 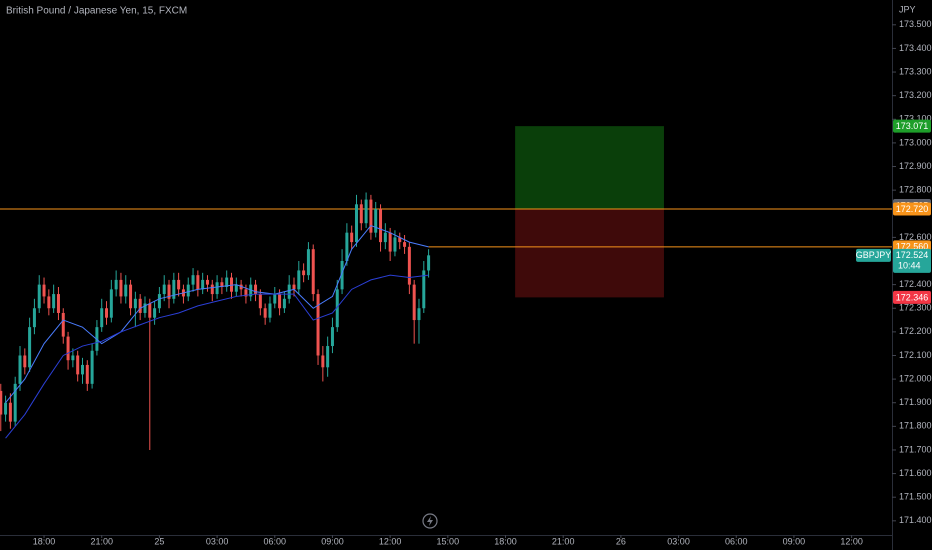 I want to click on price-label-text: 173.071, so click(x=912, y=126).